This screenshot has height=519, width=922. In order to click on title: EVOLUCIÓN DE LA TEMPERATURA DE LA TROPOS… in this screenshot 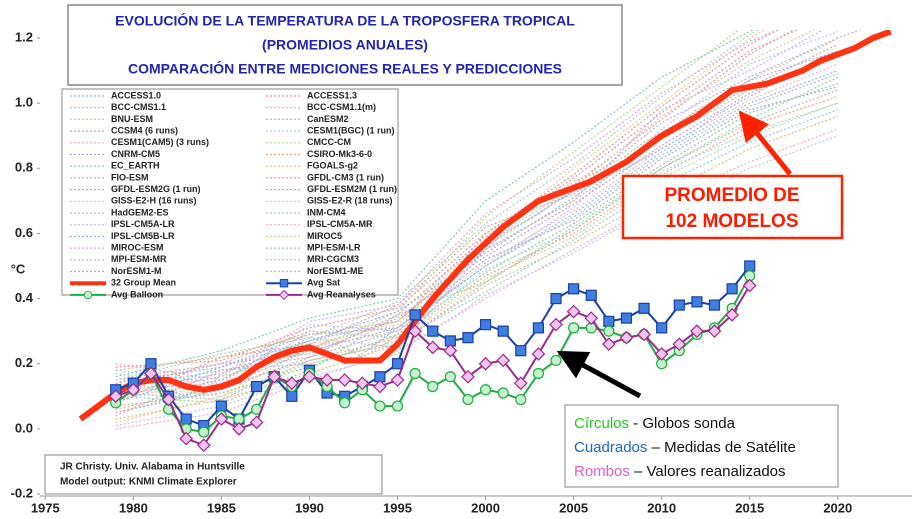, I will do `click(345, 20)`.